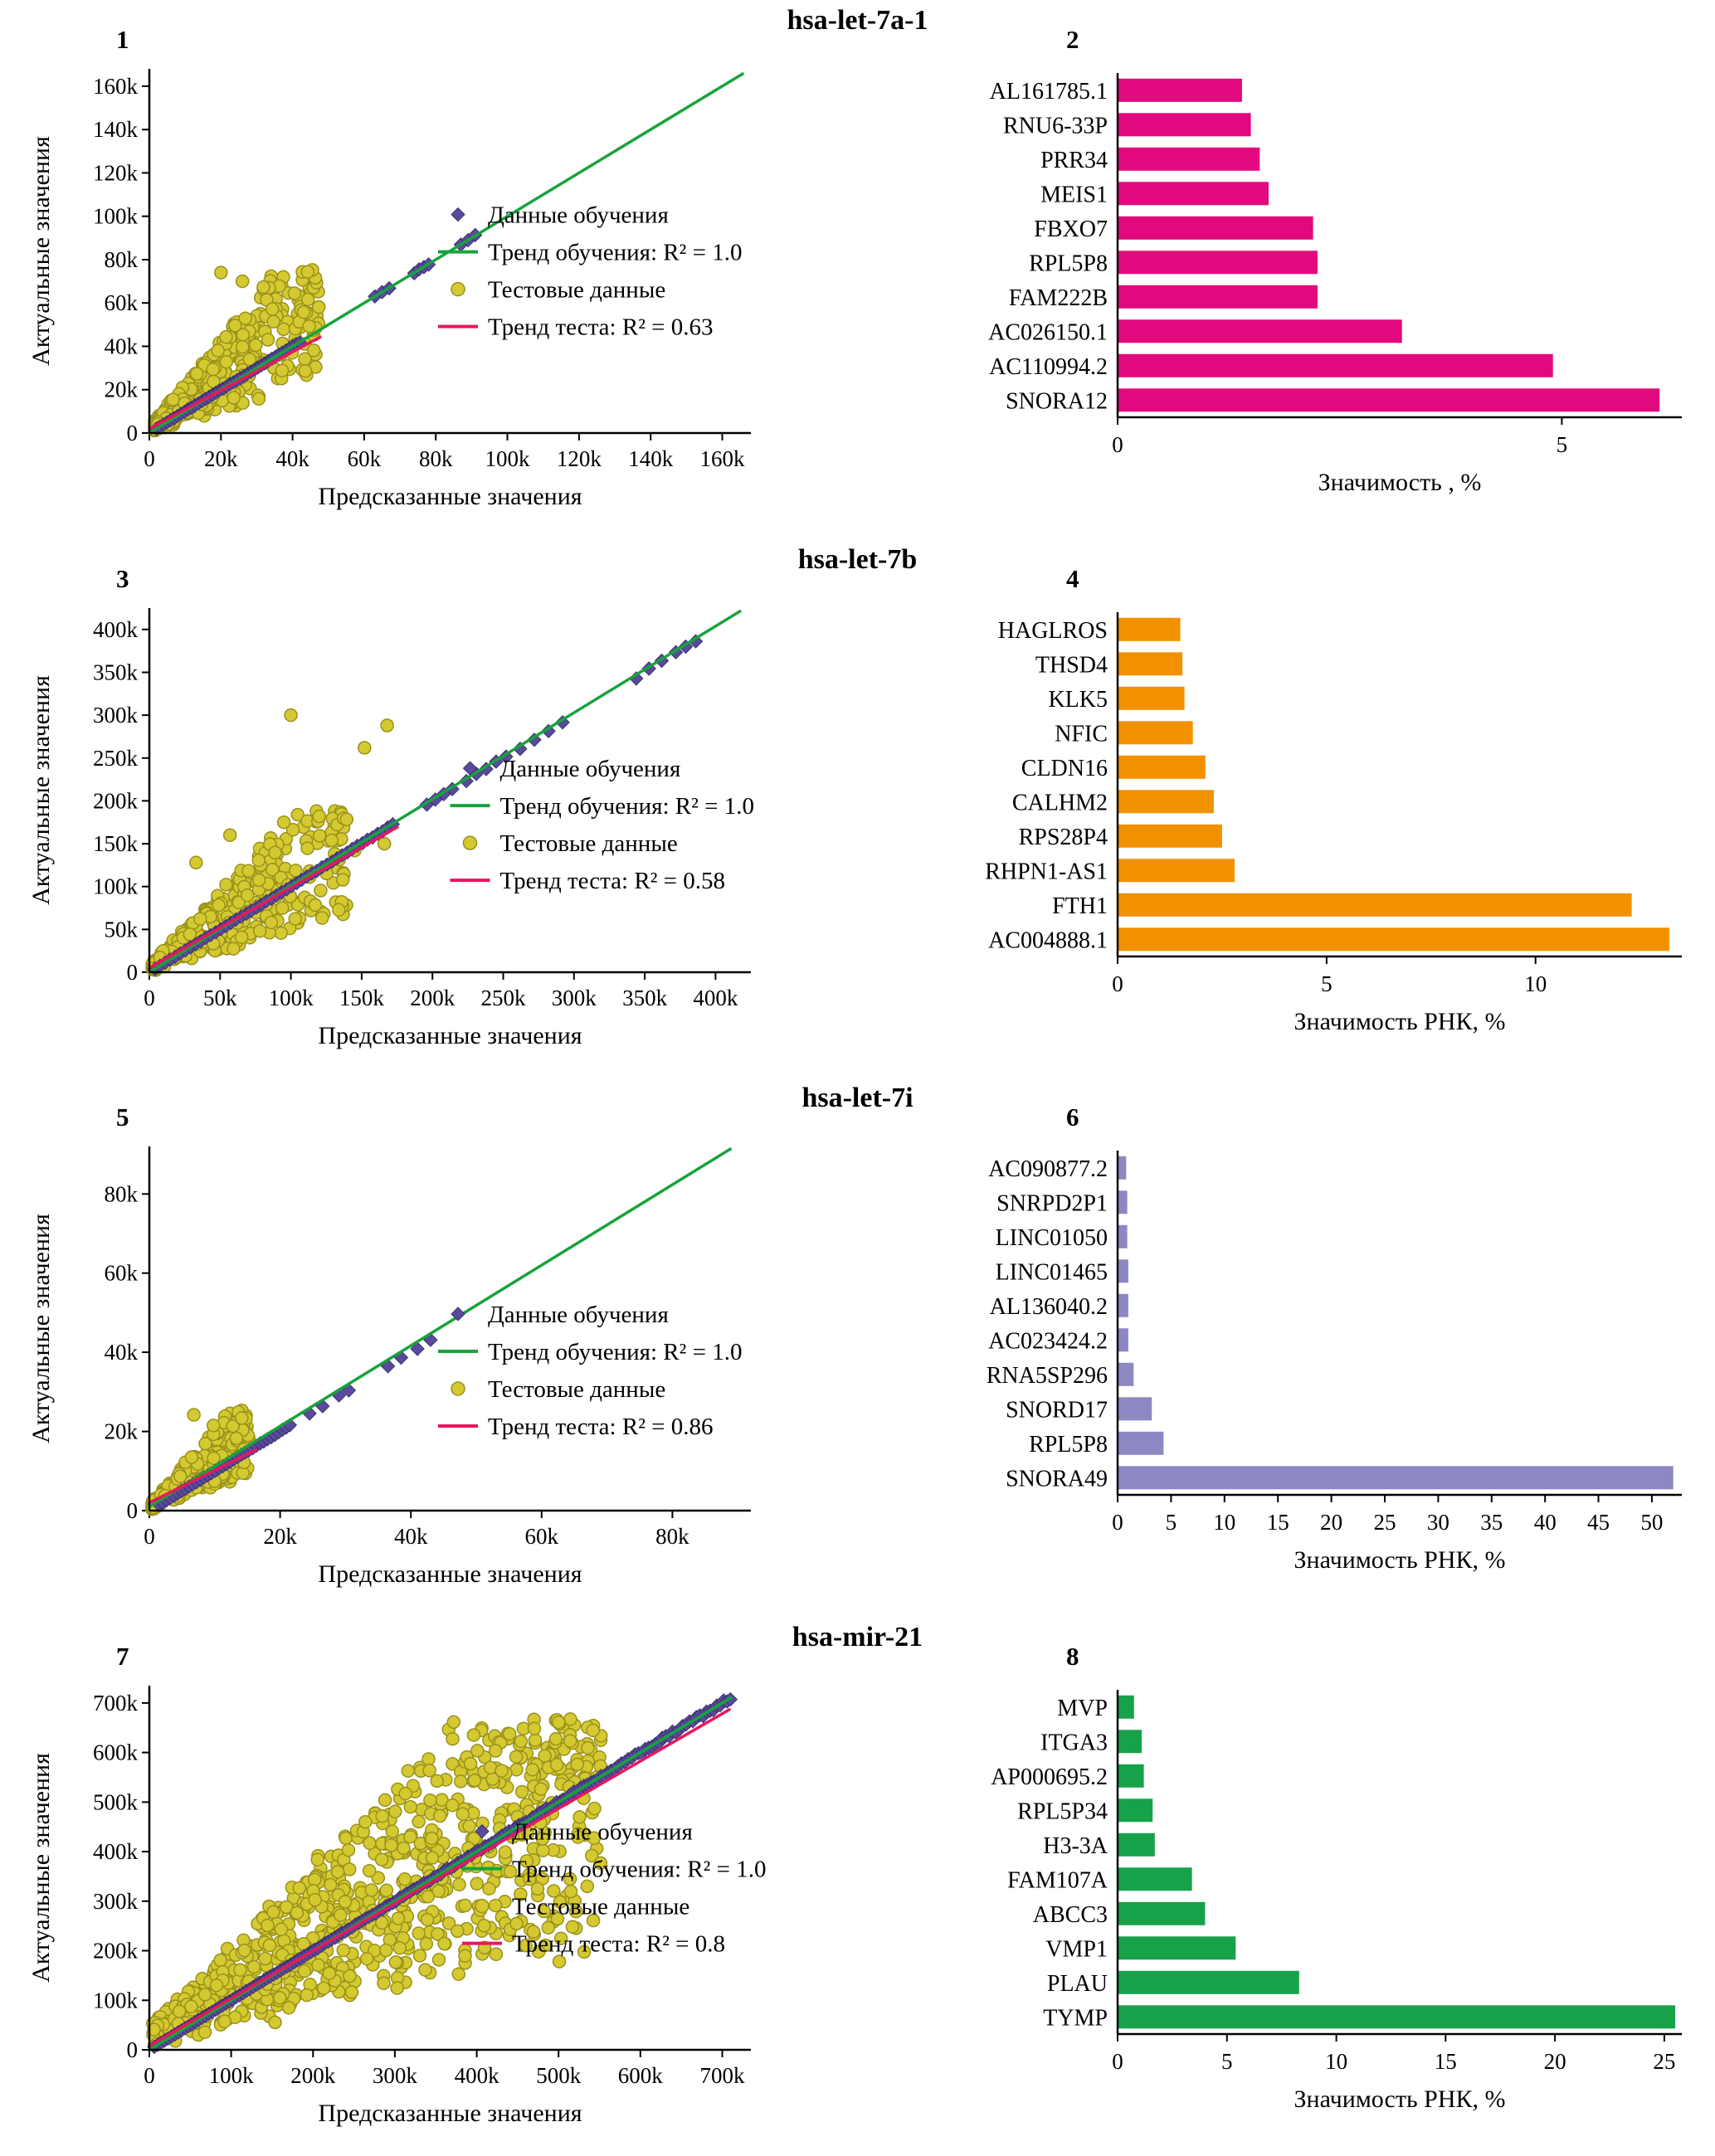  What do you see at coordinates (1057, 401) in the screenshot?
I see `bar-category-label: SNORA12` at bounding box center [1057, 401].